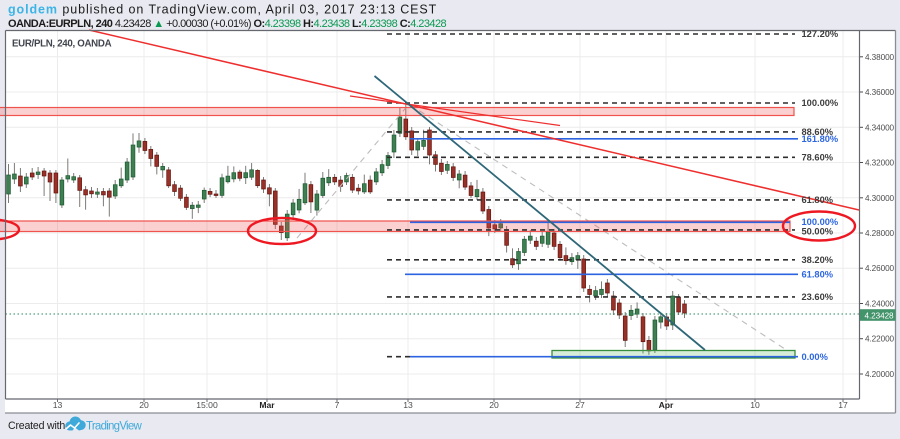  I want to click on svg-text: Mar, so click(267, 405).